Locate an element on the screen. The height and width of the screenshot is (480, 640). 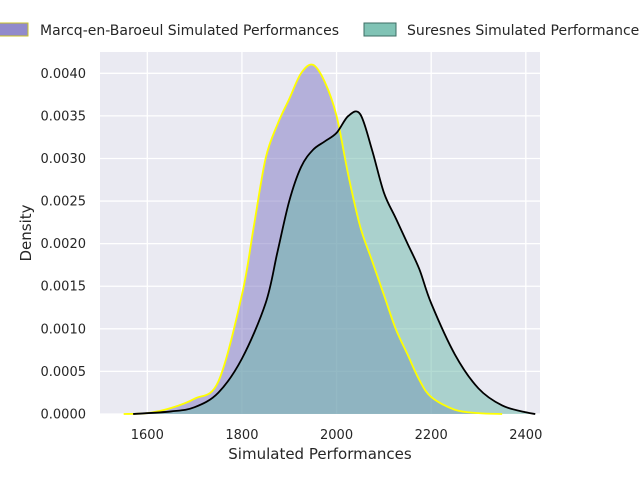
y-tick-label: 0.0010 is located at coordinates (64, 329).